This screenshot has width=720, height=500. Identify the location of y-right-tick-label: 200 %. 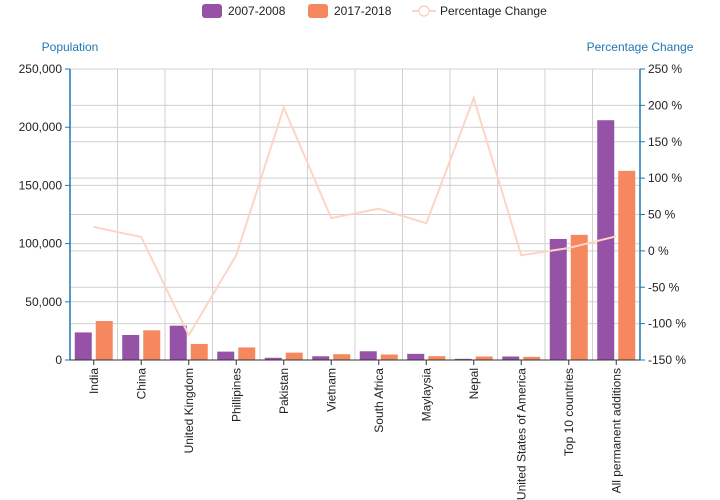
(665, 105).